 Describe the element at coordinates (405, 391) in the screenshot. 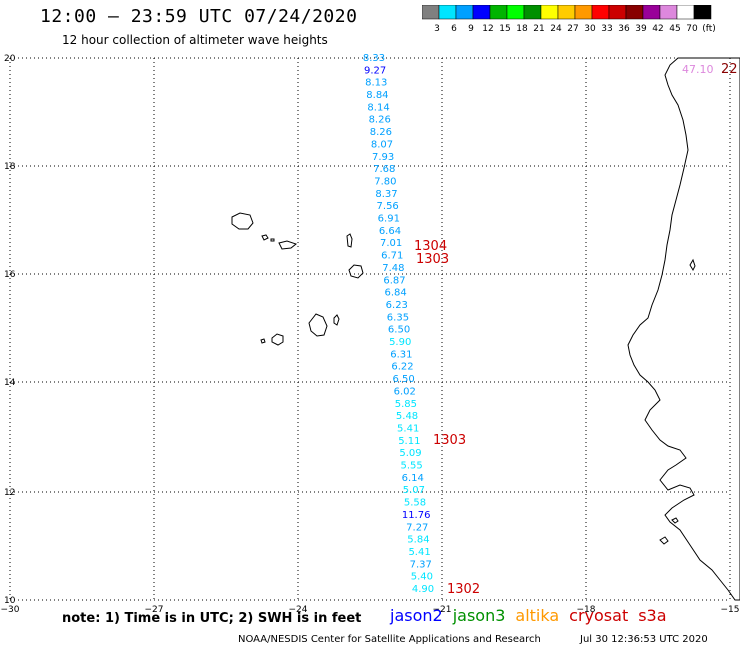

I see `track-value: 6.02` at that location.